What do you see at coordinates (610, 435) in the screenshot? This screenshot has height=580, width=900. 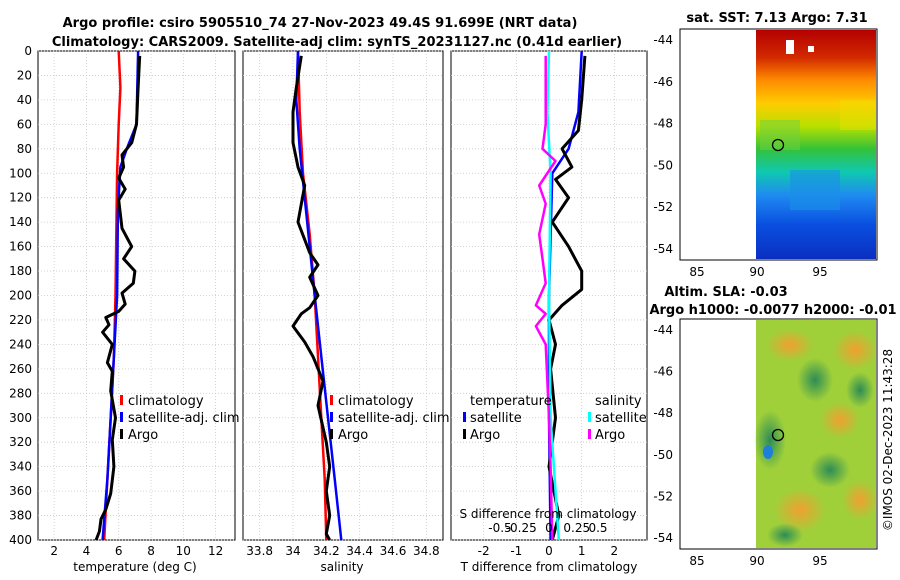 I see `legend-sal-argo: Argo` at bounding box center [610, 435].